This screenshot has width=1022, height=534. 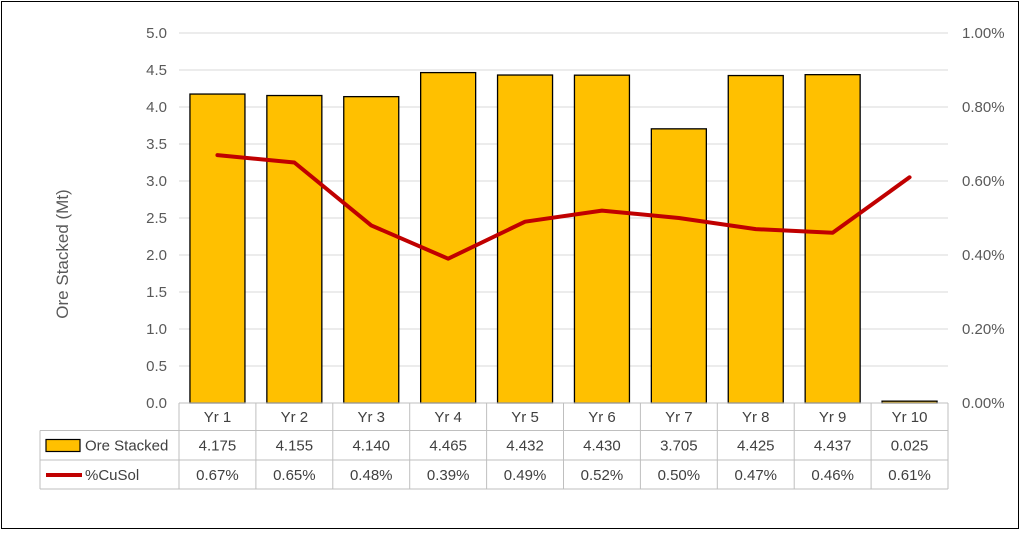 I want to click on y-tick-label: 3.5, so click(x=156, y=144).